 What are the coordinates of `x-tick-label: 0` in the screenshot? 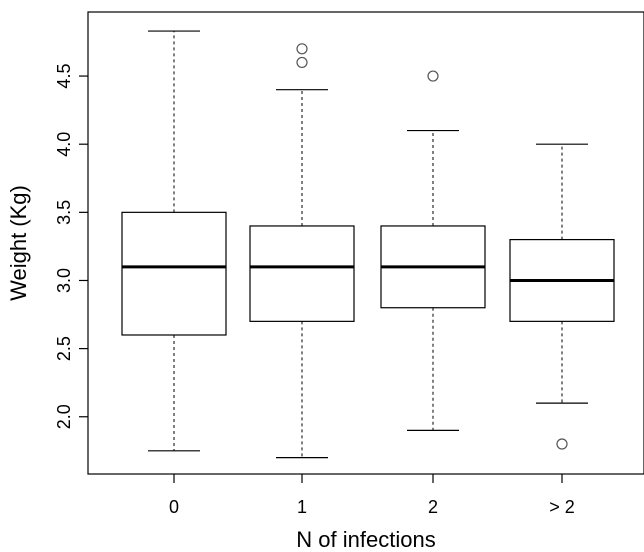 It's located at (174, 507).